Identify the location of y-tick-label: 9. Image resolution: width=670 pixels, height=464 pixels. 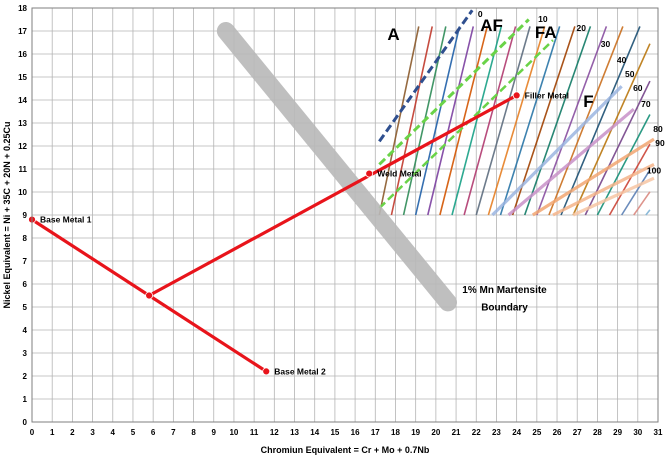
(25, 215).